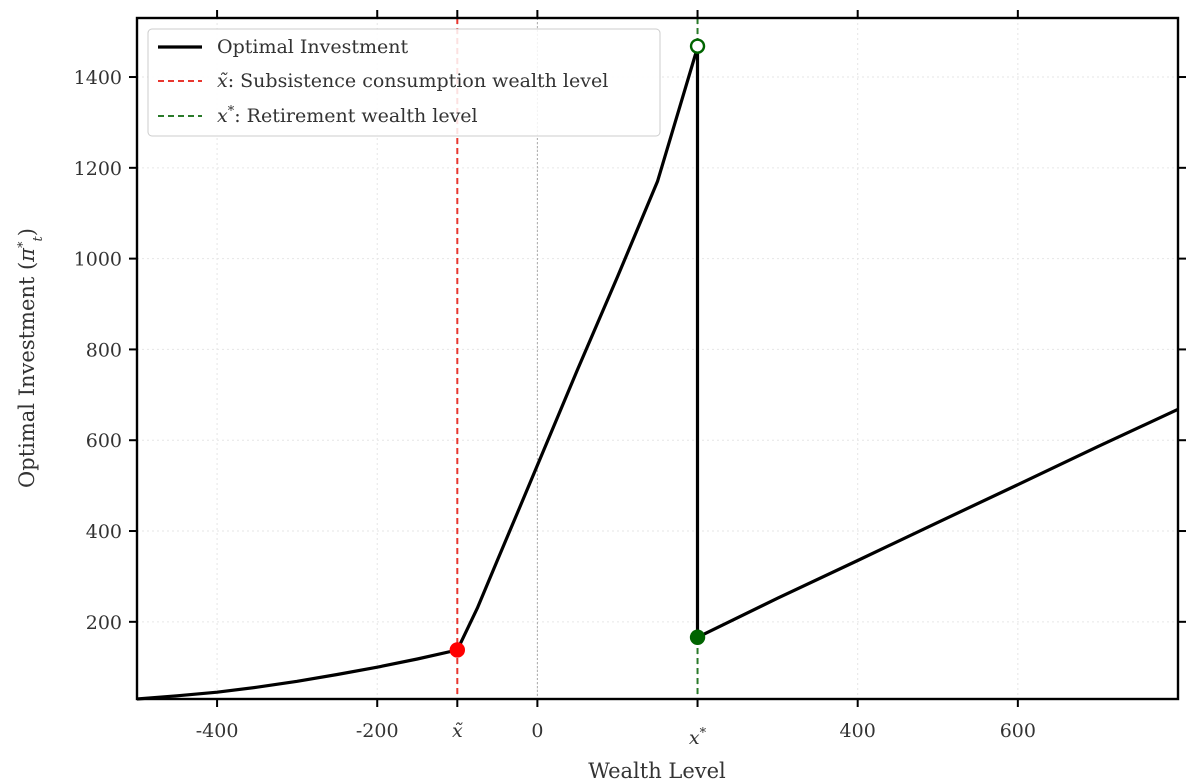 This screenshot has width=1197, height=780. I want to click on x-tick-label: 600, so click(1018, 731).